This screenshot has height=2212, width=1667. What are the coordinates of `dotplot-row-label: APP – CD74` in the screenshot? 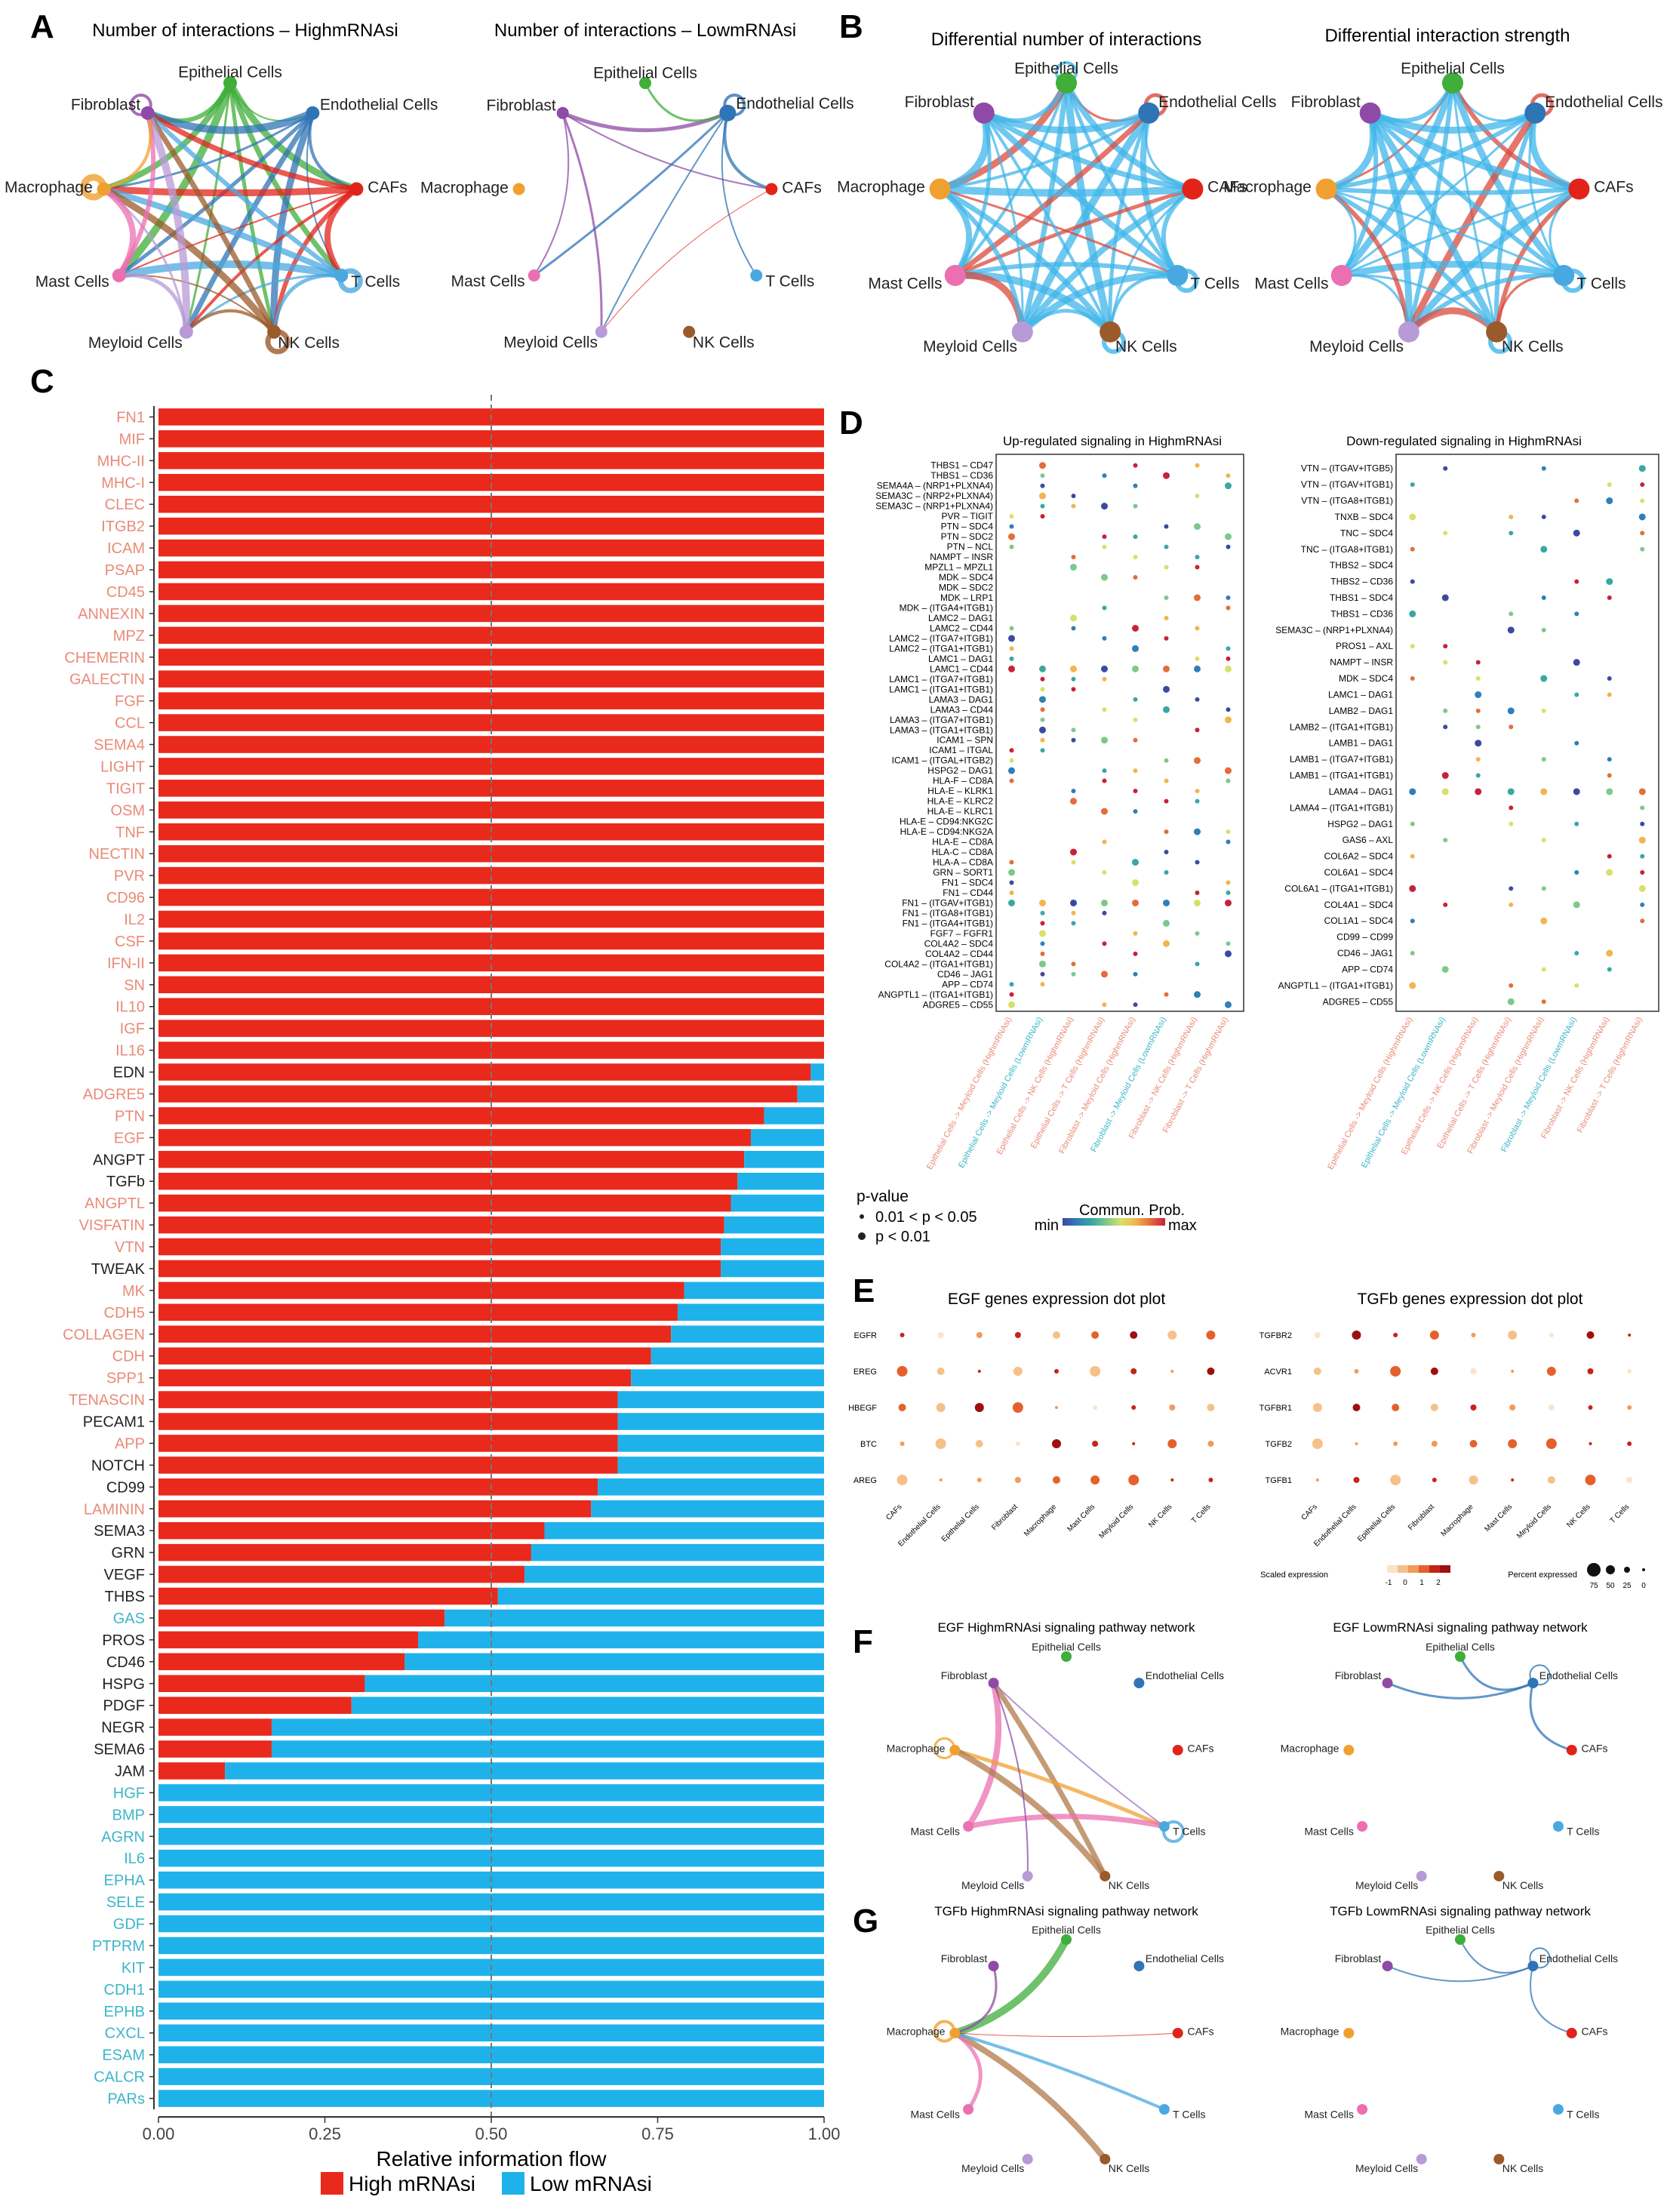 It's located at (1367, 969).